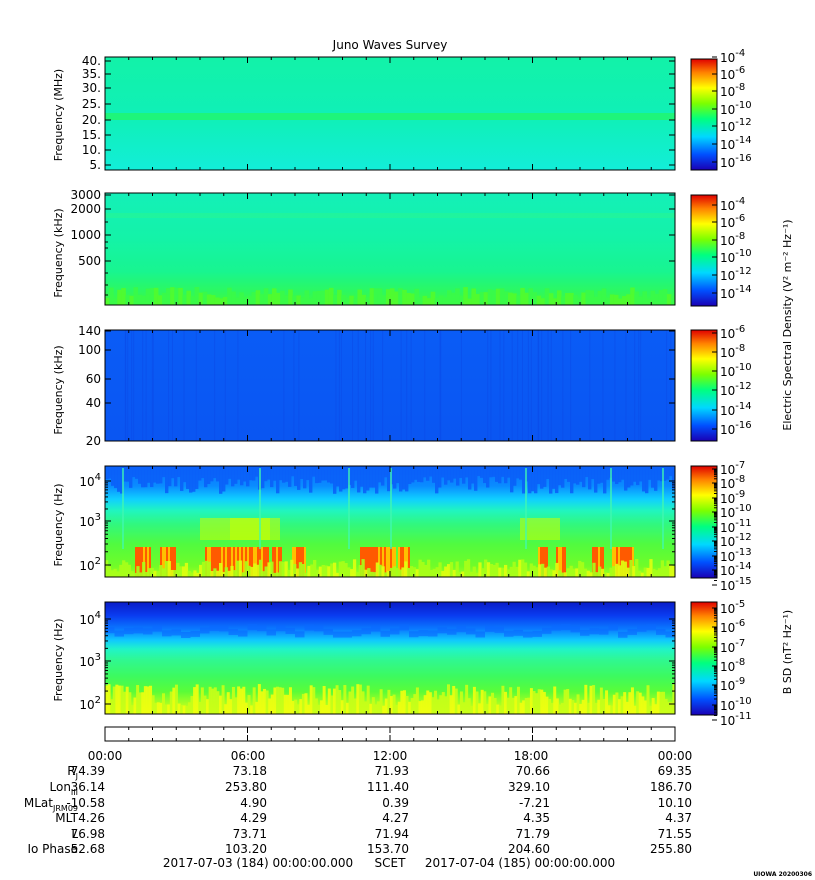 The width and height of the screenshot is (815, 880). What do you see at coordinates (732, 468) in the screenshot?
I see `colorbar-tick-label: 10⁻⁷` at bounding box center [732, 468].